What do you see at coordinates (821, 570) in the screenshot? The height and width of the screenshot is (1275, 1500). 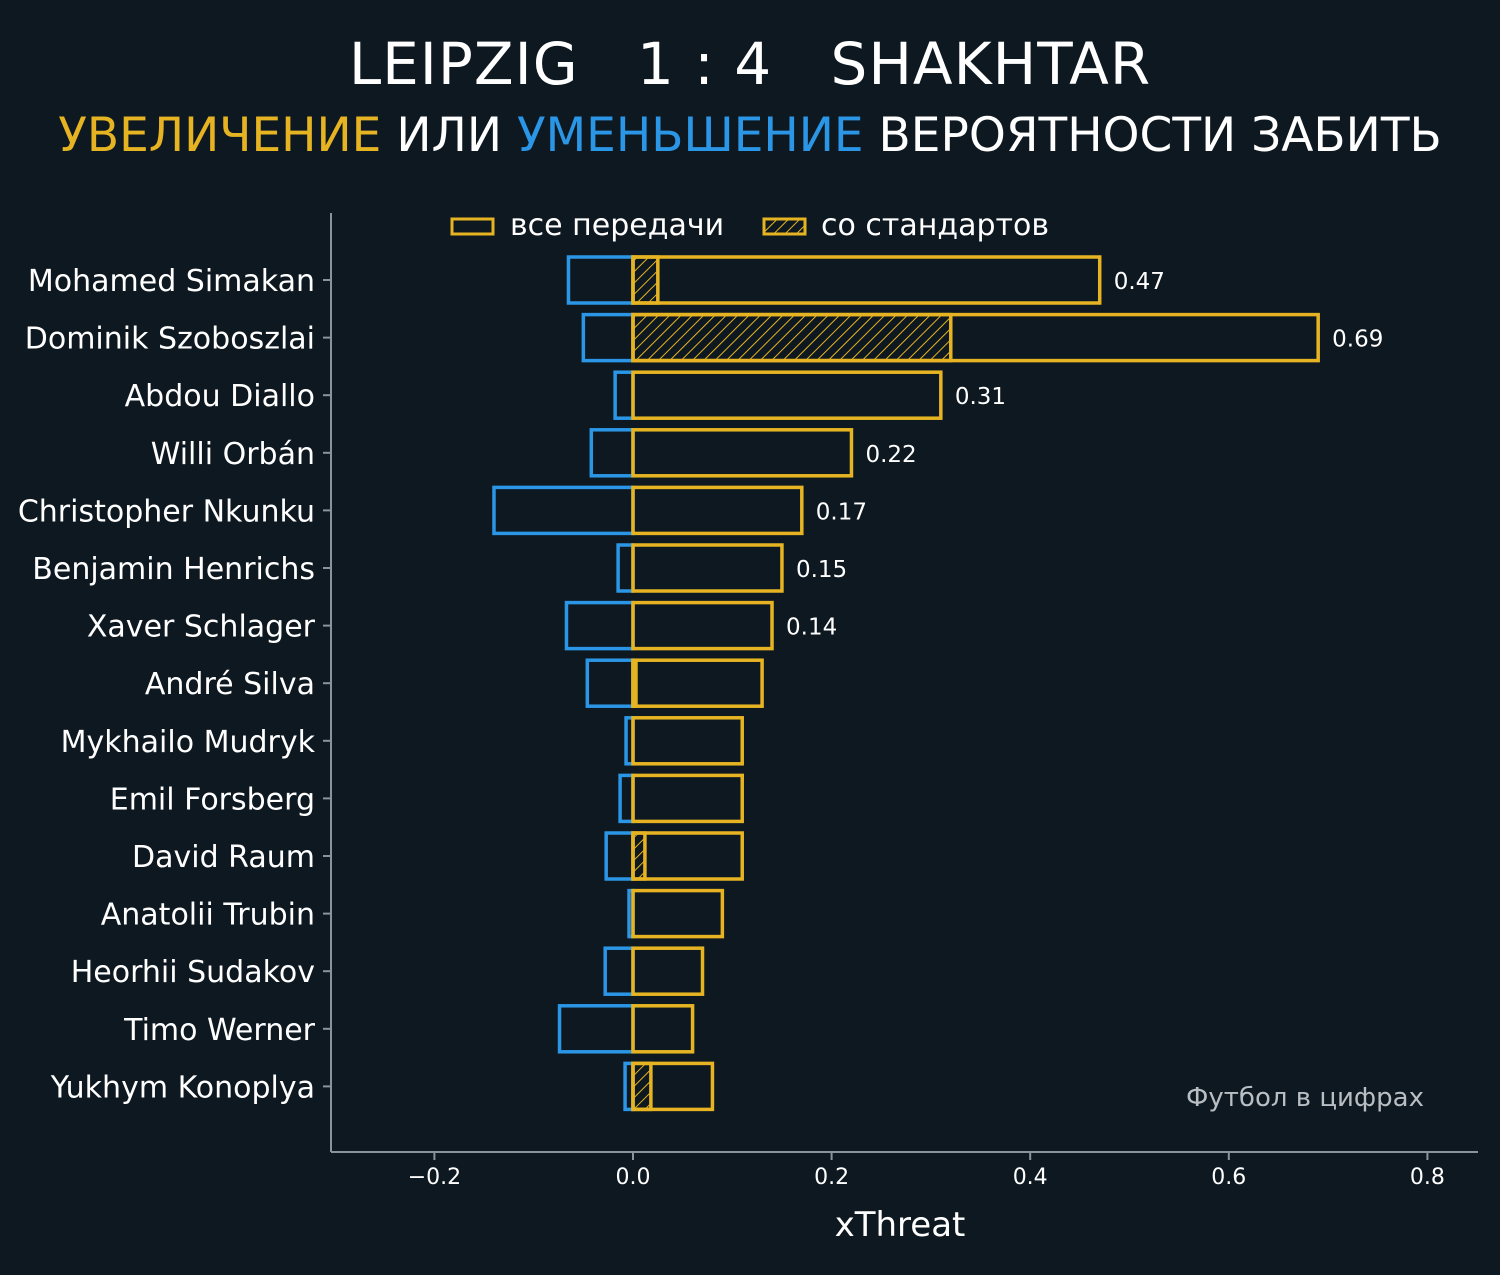 I see `value-label: 0.15` at bounding box center [821, 570].